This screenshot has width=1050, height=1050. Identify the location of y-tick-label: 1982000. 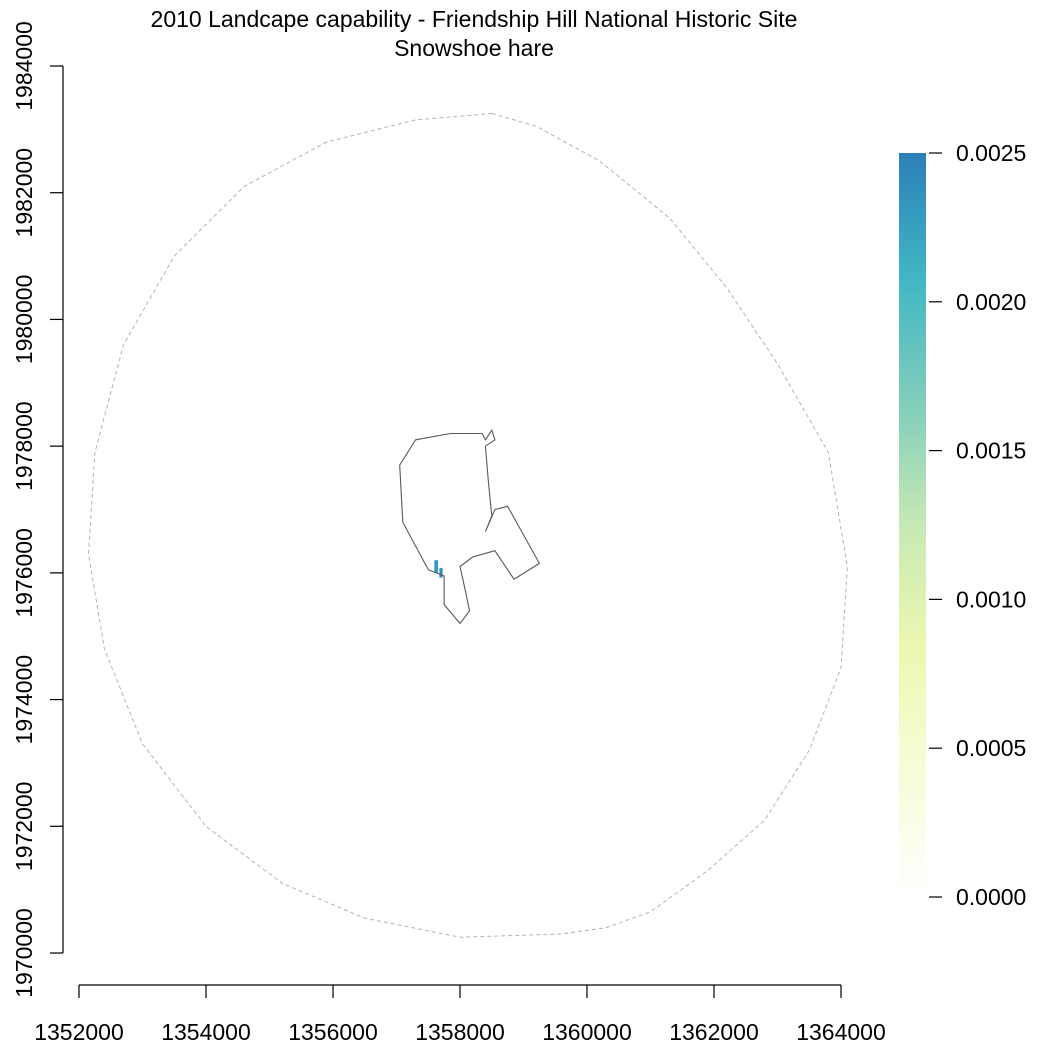
(24, 193).